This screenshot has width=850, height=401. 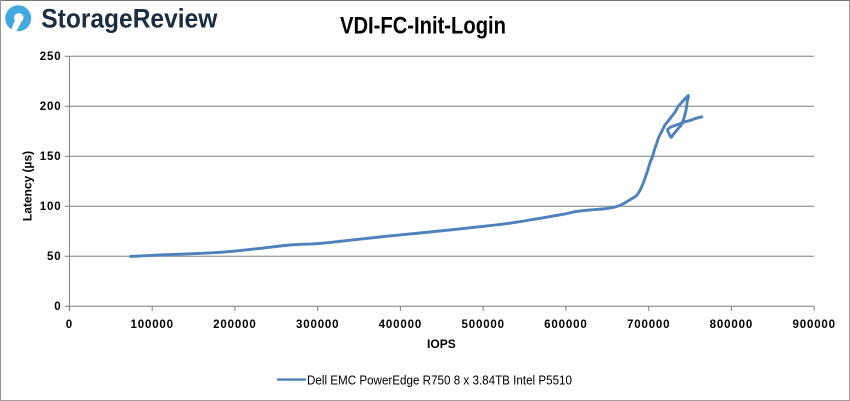 What do you see at coordinates (51, 57) in the screenshot?
I see `svg-text: 250` at bounding box center [51, 57].